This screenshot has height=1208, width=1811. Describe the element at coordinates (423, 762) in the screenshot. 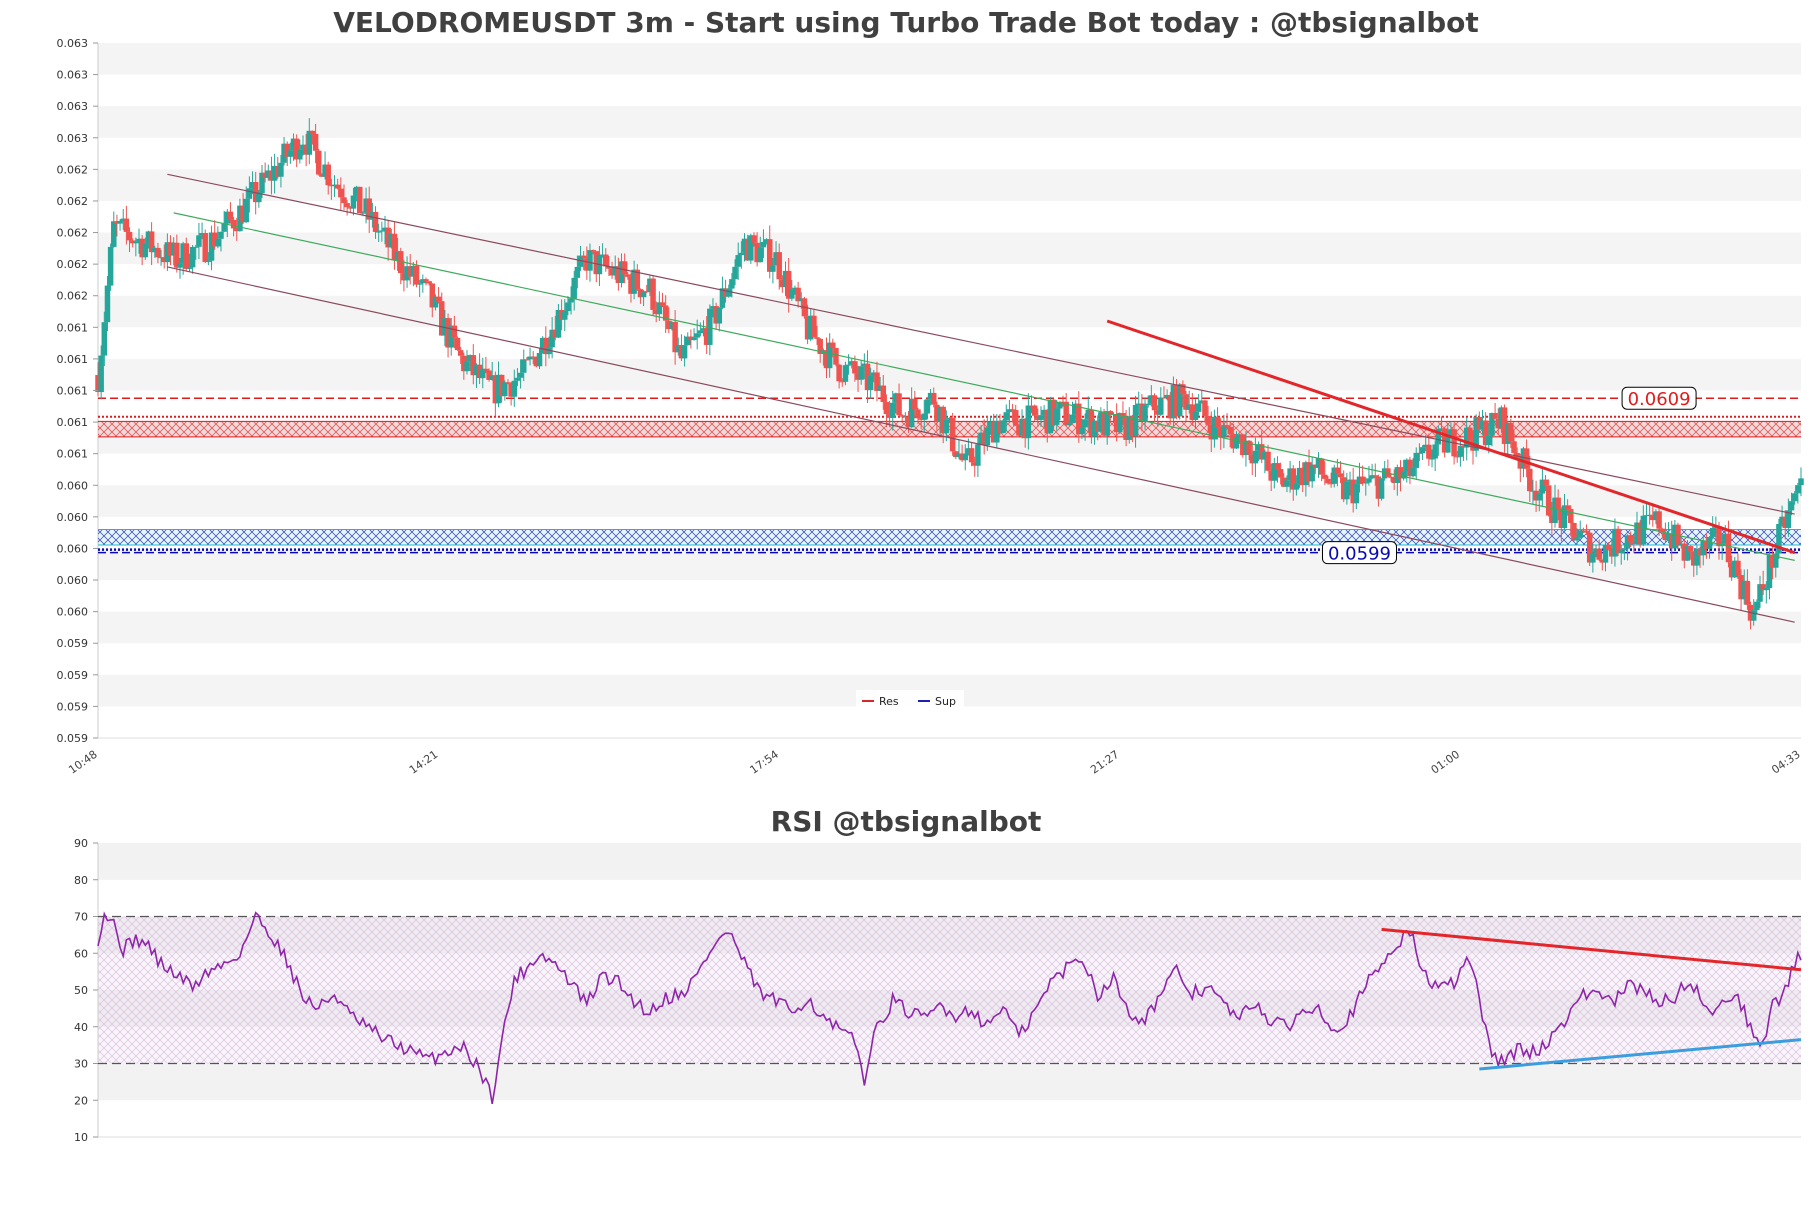

I see `x-tick-label: 14:21` at that location.